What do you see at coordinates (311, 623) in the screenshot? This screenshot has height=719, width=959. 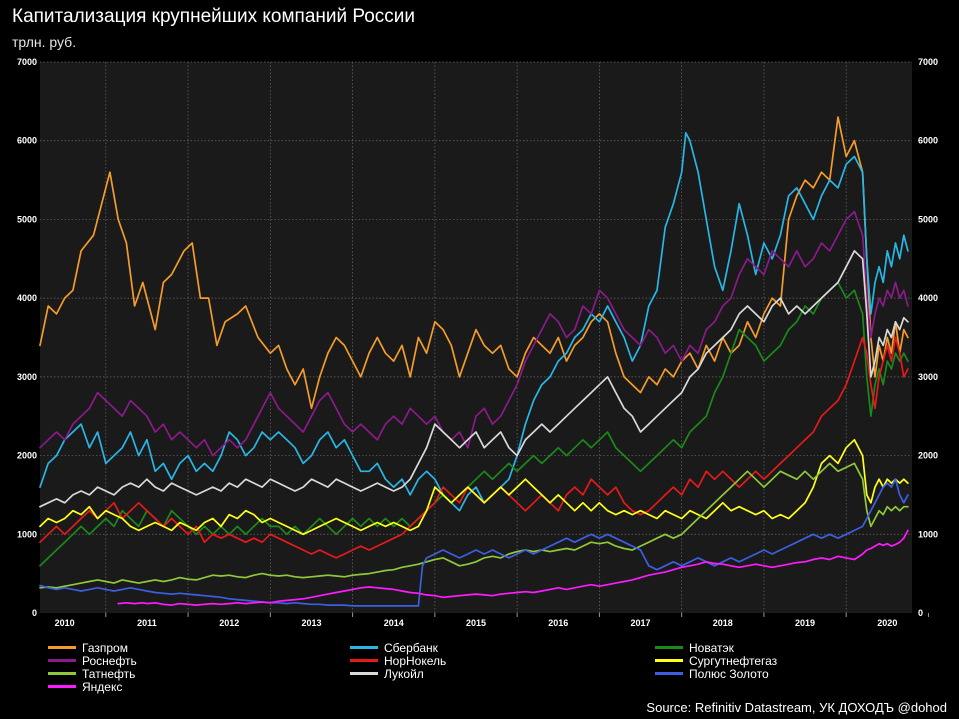 I see `x-tick-label: 2013` at bounding box center [311, 623].